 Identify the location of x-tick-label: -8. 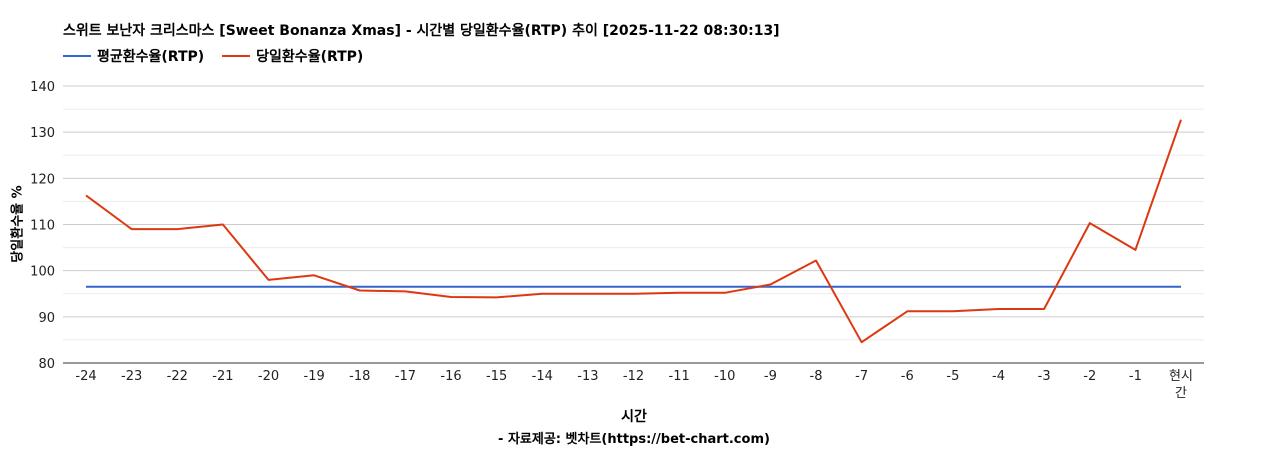
(816, 376).